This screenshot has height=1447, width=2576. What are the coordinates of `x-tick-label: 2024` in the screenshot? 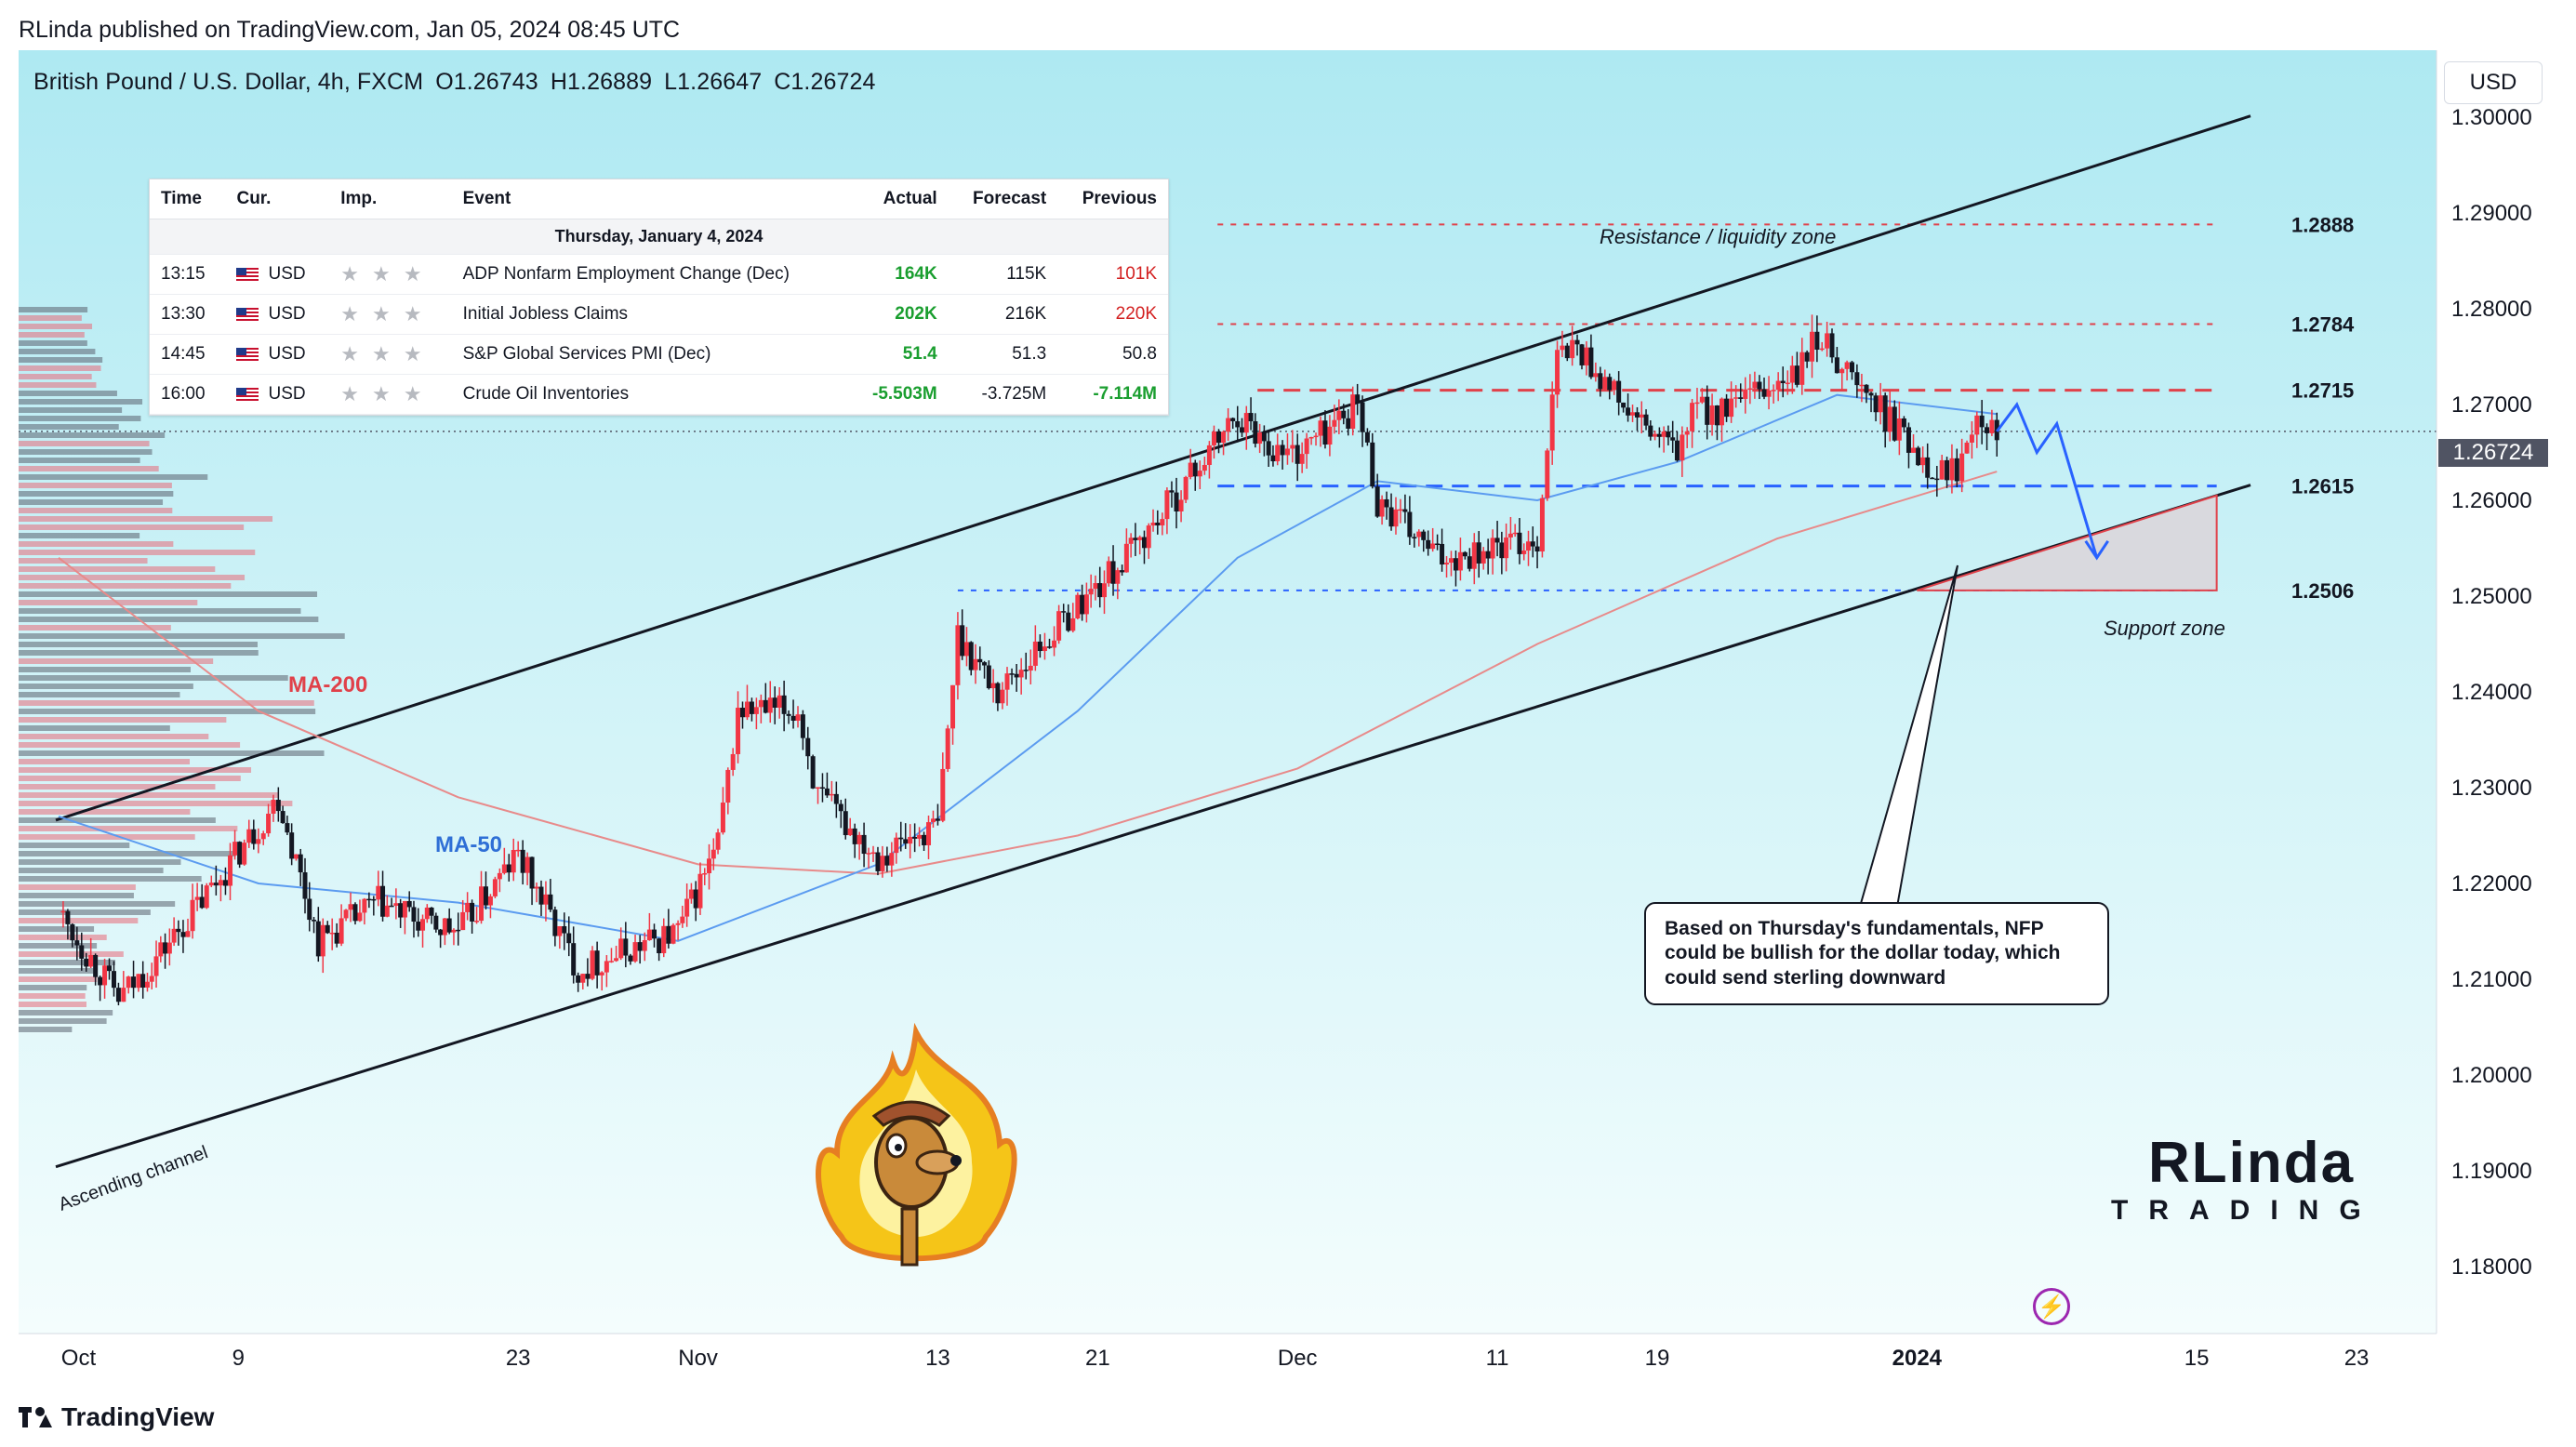 It's located at (1917, 1358).